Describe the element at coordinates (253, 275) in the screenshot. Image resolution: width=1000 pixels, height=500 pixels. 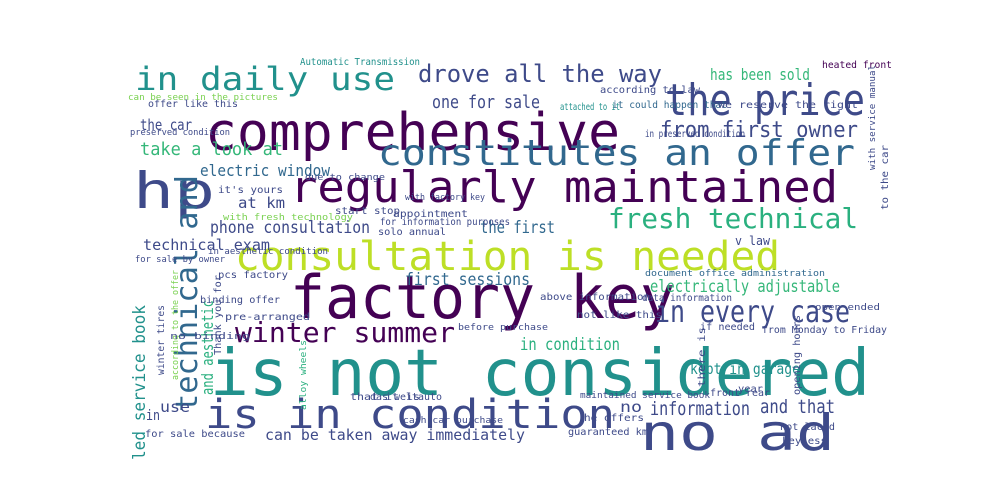
I see `word: pcs factory` at that location.